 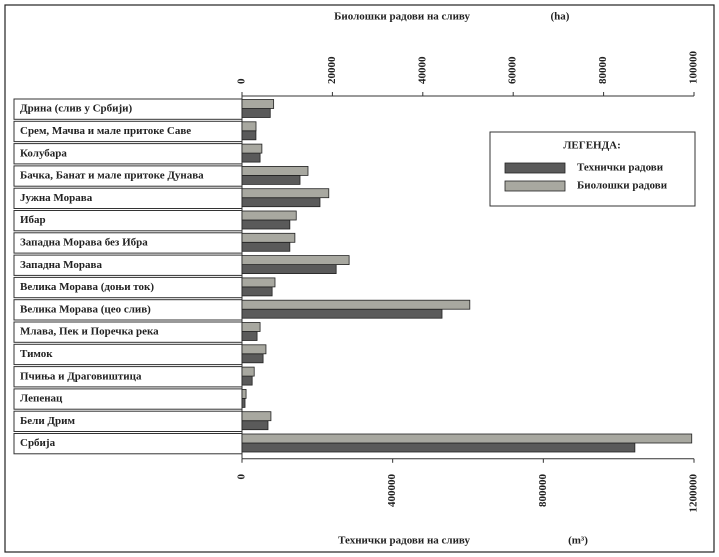 What do you see at coordinates (76, 109) in the screenshot?
I see `category-label: Дрина (слив у Србији)` at bounding box center [76, 109].